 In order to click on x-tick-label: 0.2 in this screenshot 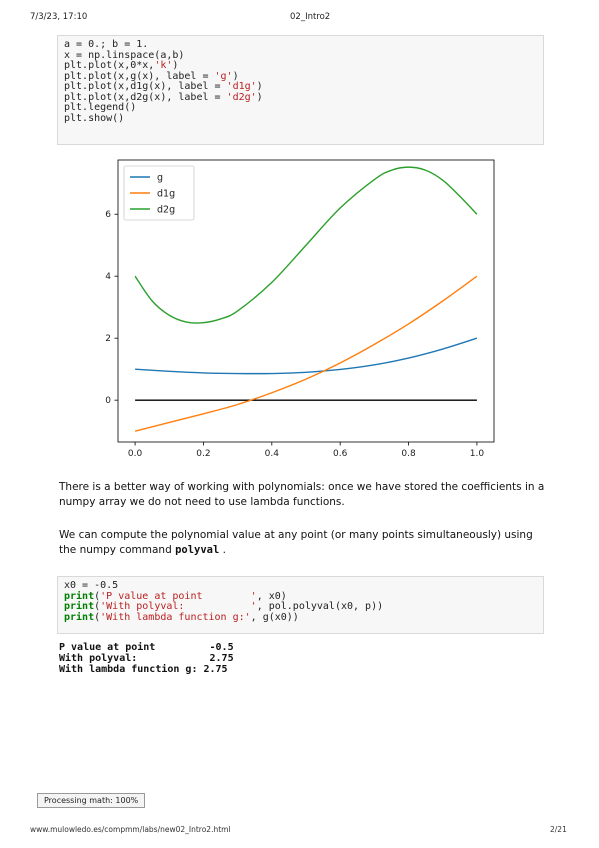, I will do `click(203, 454)`.